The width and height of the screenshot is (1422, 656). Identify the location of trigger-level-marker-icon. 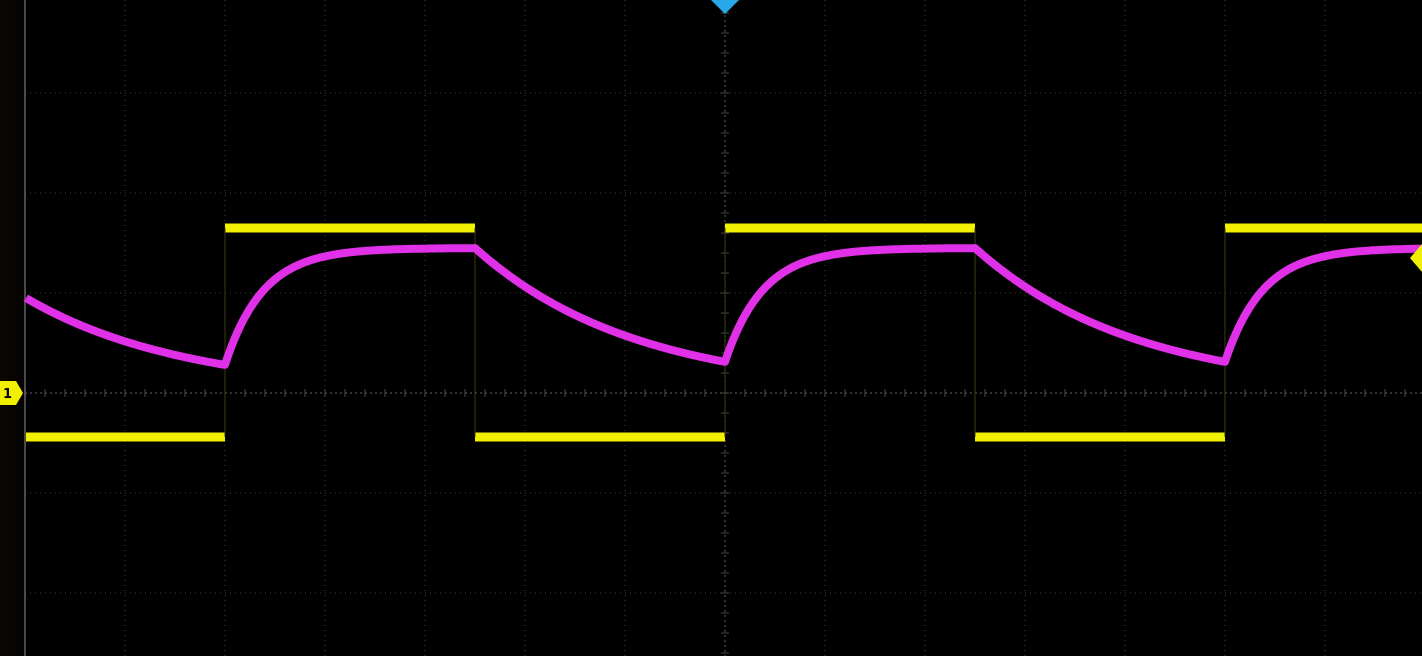
(1416, 258).